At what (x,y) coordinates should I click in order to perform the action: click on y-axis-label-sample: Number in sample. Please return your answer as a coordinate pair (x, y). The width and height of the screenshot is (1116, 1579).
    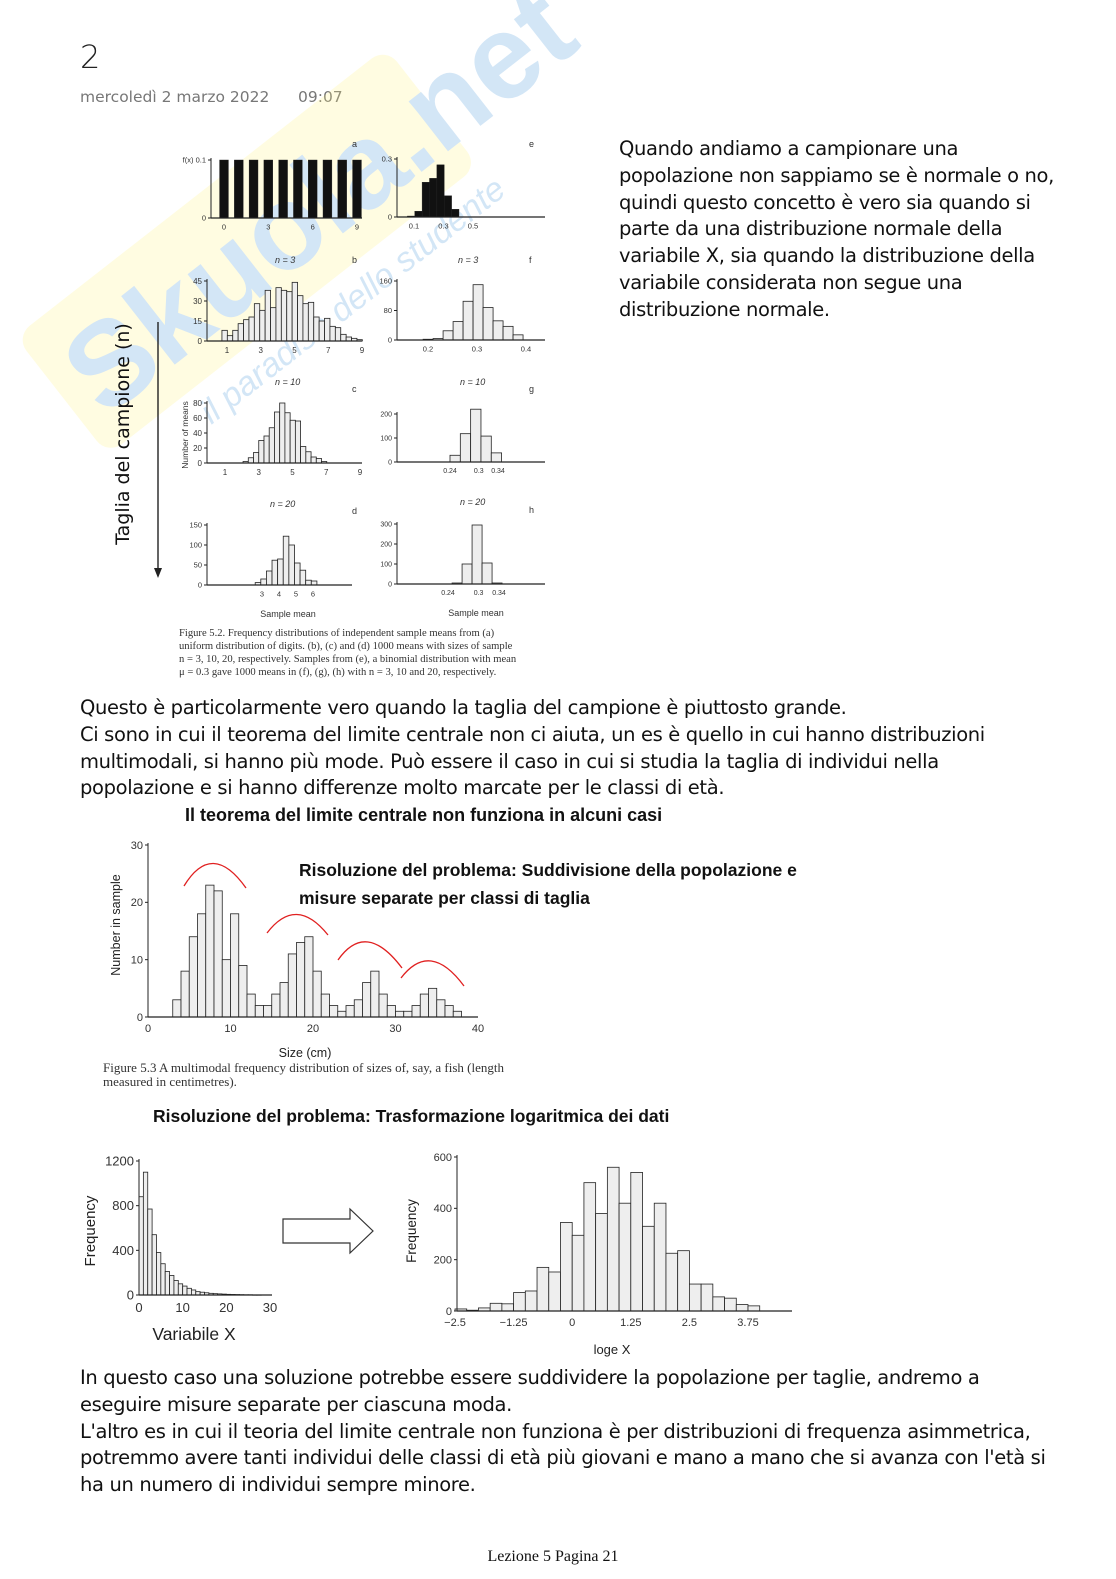
    Looking at the image, I should click on (116, 924).